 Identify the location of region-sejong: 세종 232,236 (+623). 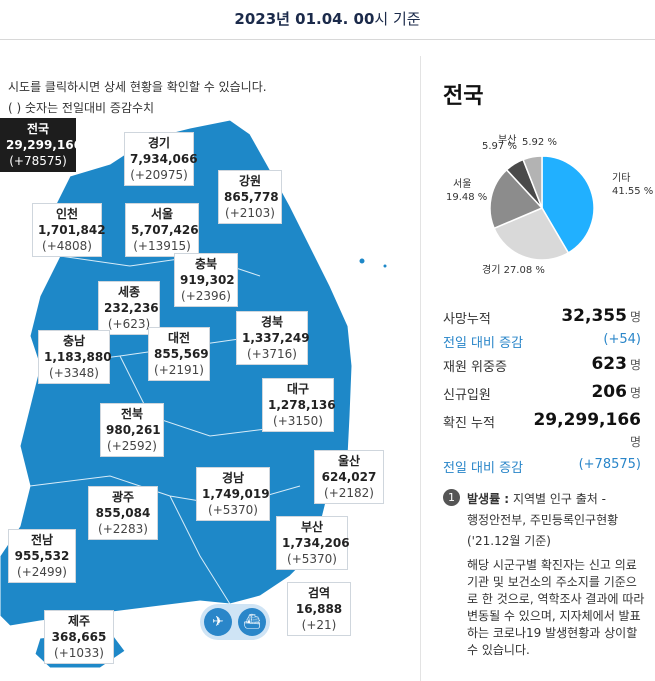
(129, 308).